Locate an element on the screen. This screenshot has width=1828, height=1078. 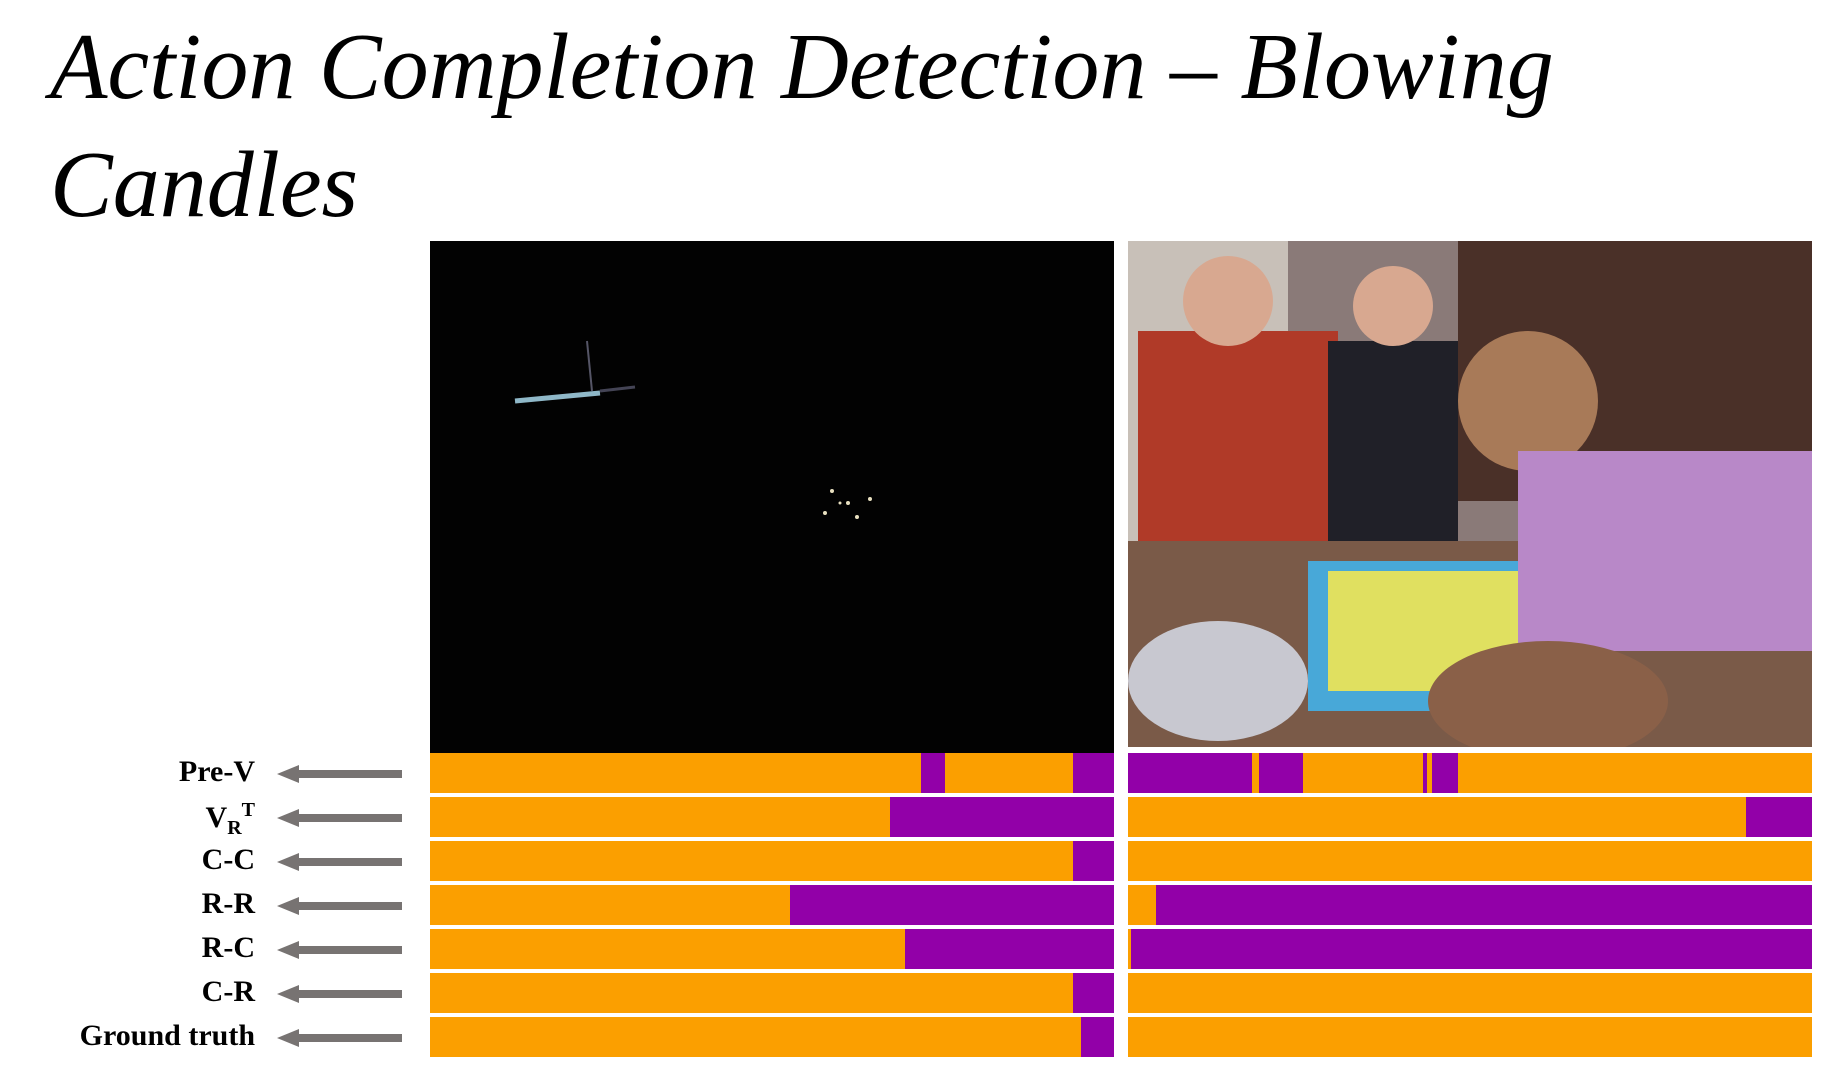
dark-room-image is located at coordinates (693, 429).